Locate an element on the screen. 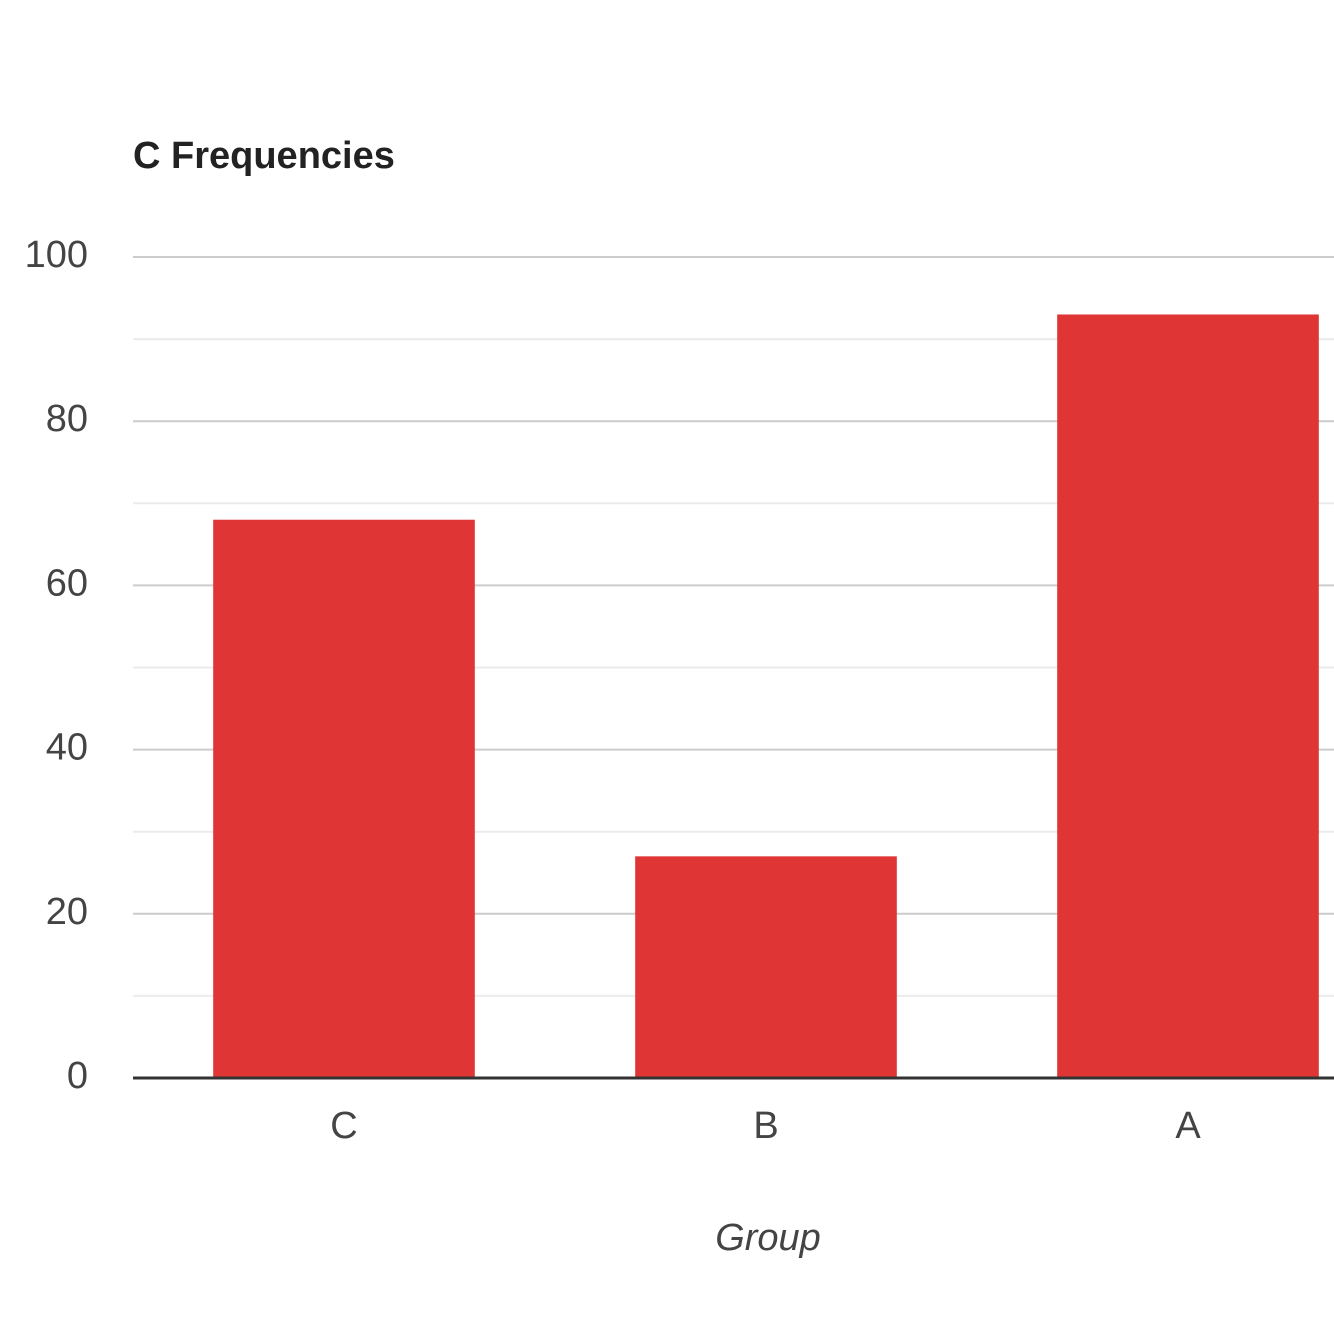 This screenshot has width=1334, height=1334. x-tick-label: C is located at coordinates (343, 1126).